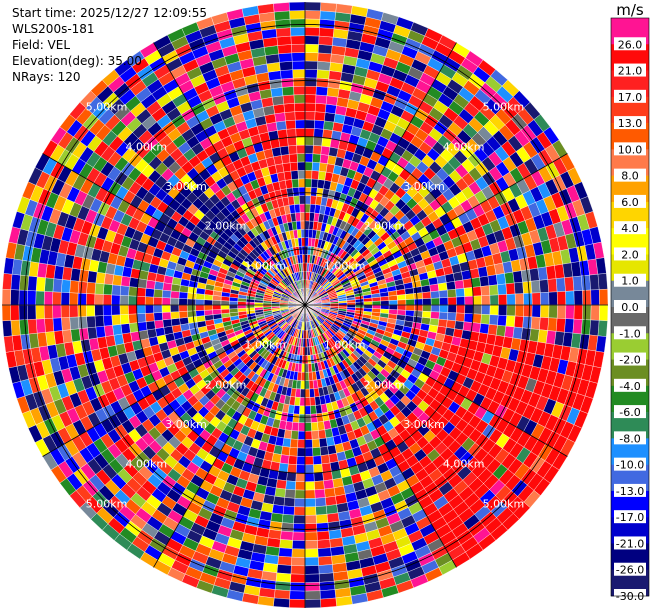  I want to click on instrument-label: WLS200s-181, so click(53, 29).